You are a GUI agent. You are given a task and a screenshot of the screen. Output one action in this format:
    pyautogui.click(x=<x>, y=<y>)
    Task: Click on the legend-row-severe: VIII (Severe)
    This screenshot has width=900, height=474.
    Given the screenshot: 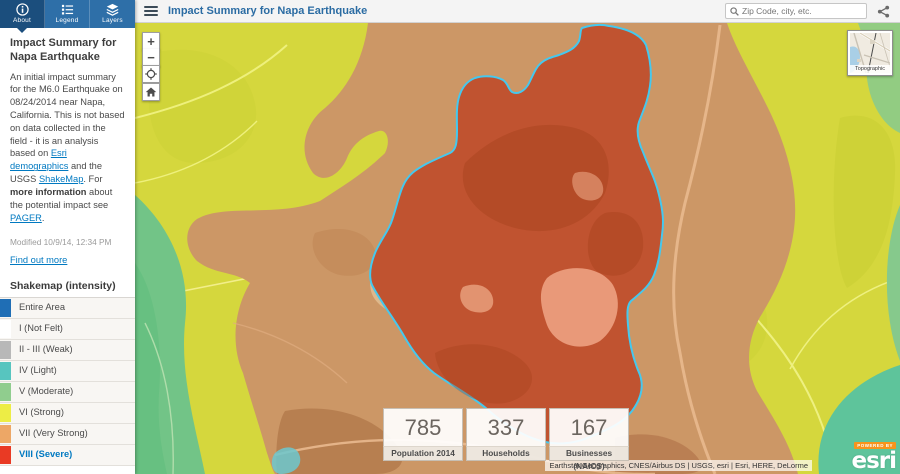 What is the action you would take?
    pyautogui.click(x=67, y=456)
    